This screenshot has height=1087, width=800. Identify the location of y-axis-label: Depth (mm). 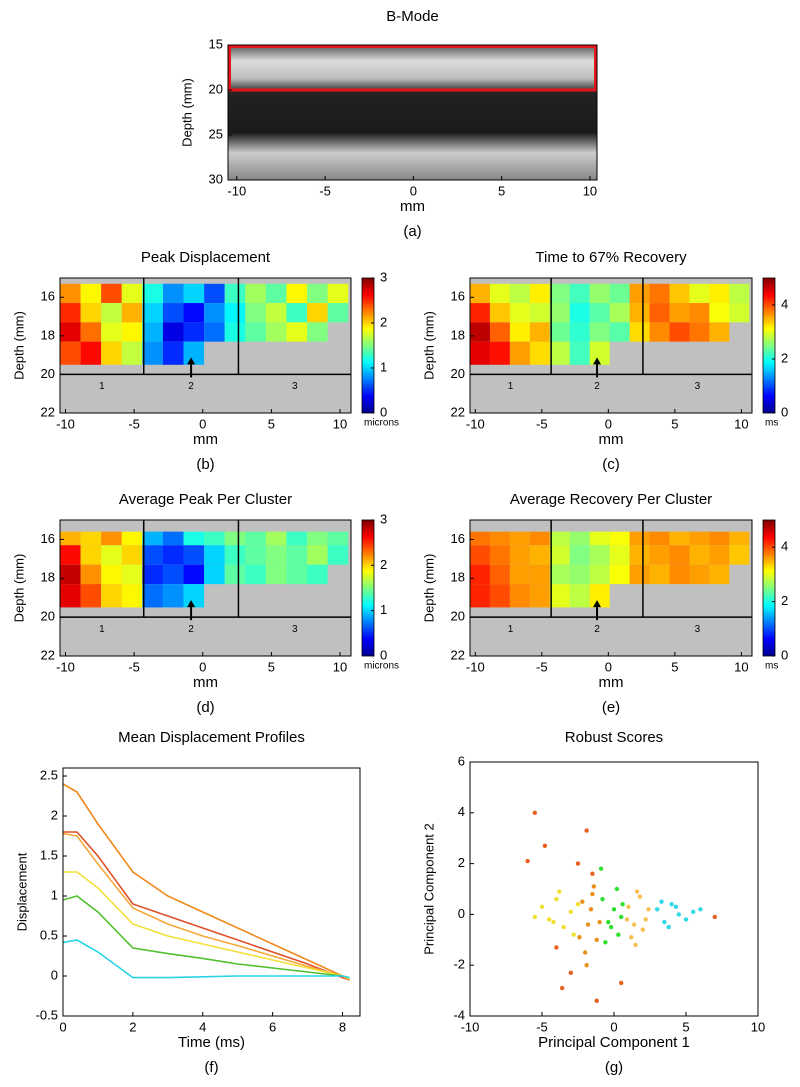
(428, 588).